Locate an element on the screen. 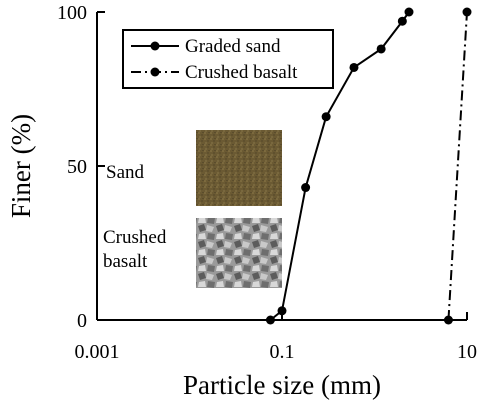 The width and height of the screenshot is (484, 404). y-tick-label: 0 is located at coordinates (82, 321).